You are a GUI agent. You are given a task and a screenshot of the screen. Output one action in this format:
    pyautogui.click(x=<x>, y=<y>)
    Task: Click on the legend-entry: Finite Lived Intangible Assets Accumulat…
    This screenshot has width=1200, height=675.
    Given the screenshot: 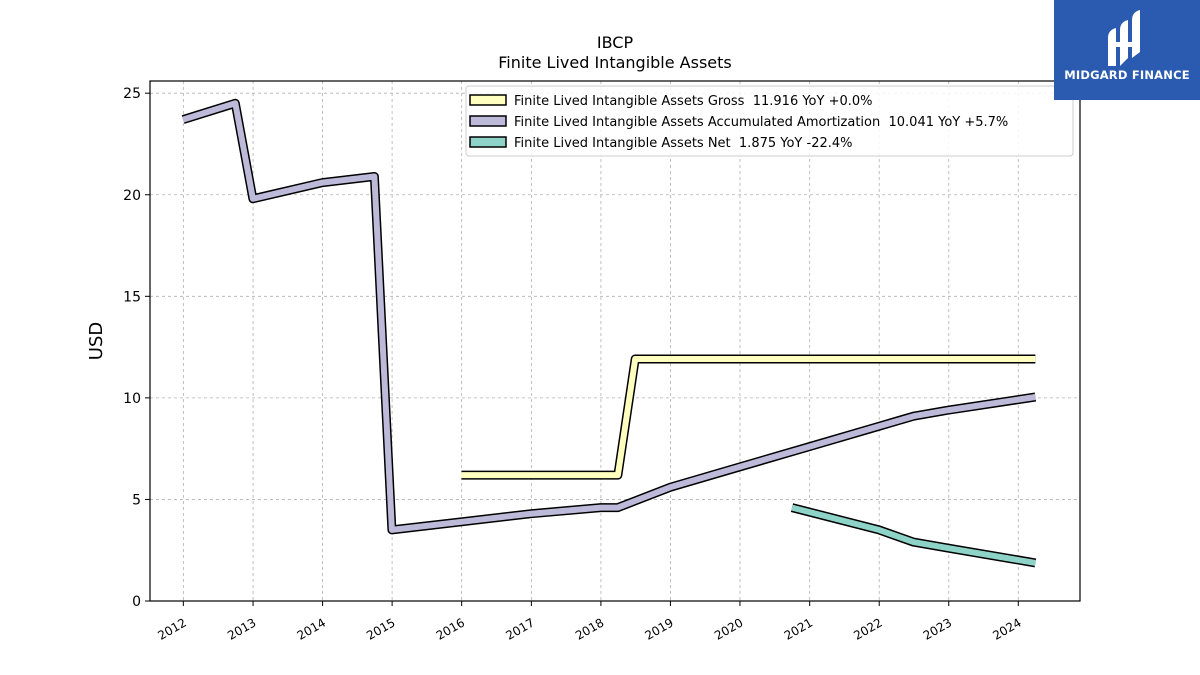 What is the action you would take?
    pyautogui.click(x=761, y=122)
    